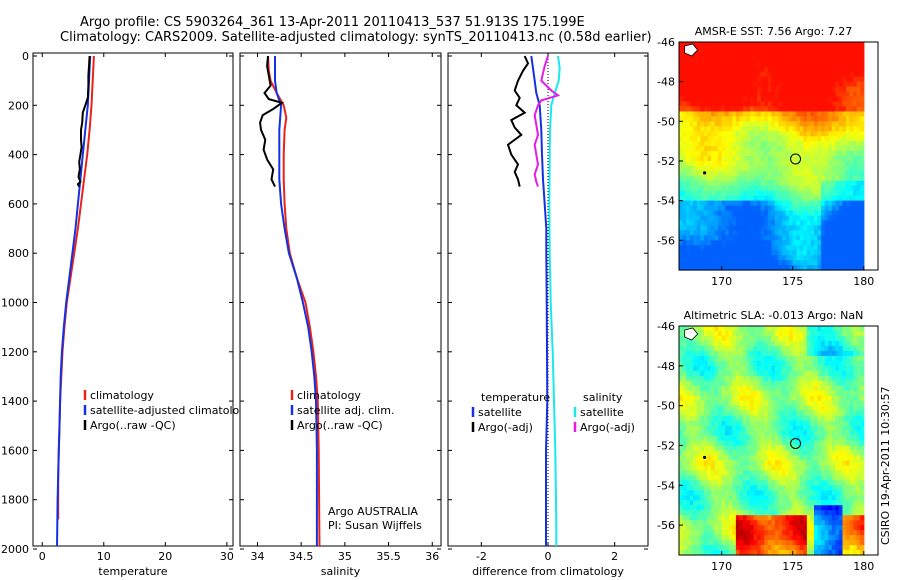  What do you see at coordinates (227, 556) in the screenshot?
I see `temperature-xtick-label: 30` at bounding box center [227, 556].